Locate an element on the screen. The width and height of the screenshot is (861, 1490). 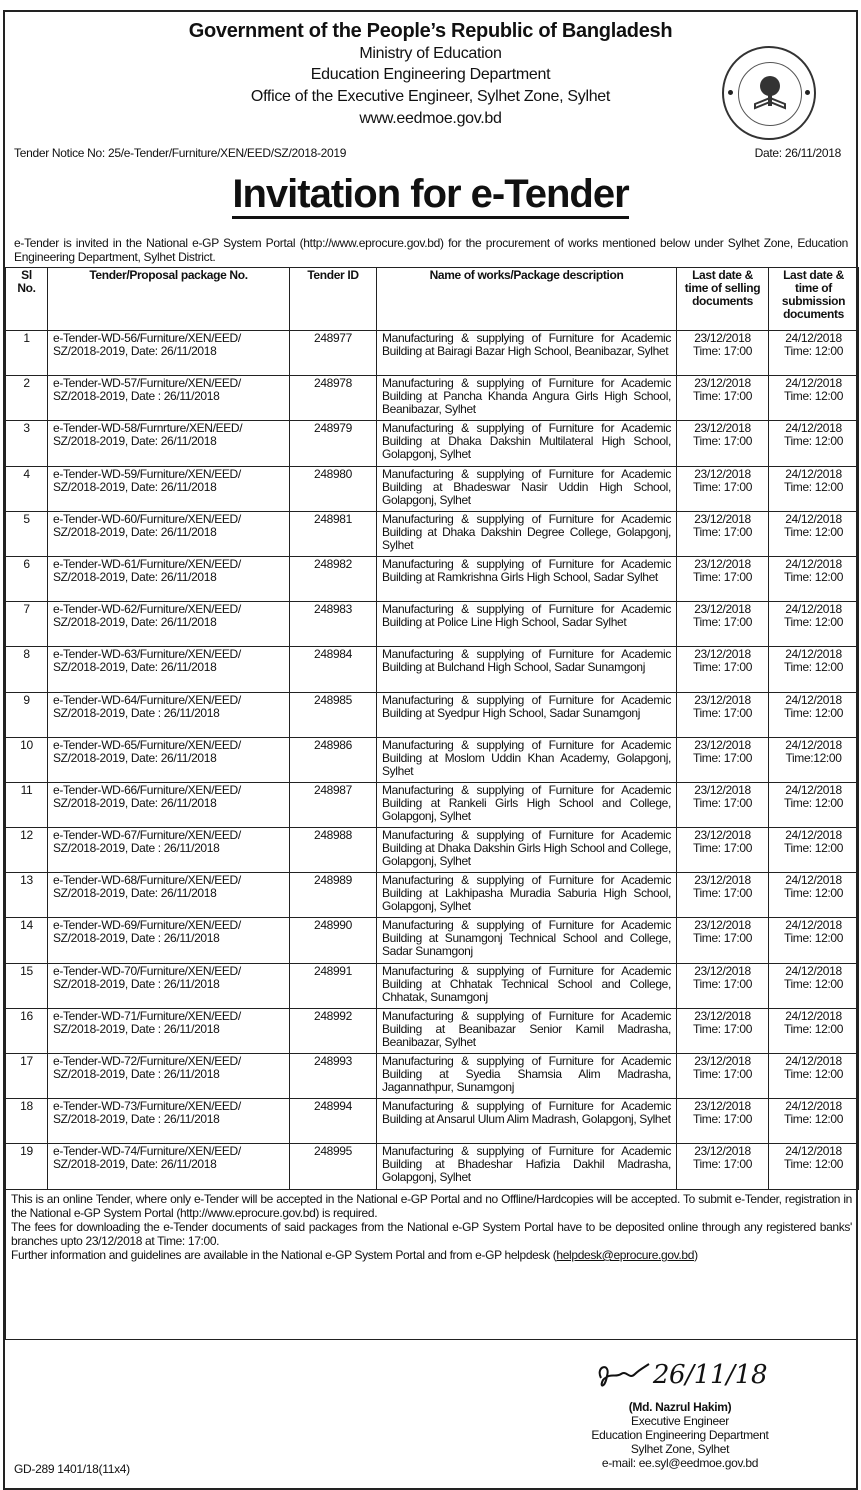
header-selling-date: Last date & time of selling documents is located at coordinates (722, 299).